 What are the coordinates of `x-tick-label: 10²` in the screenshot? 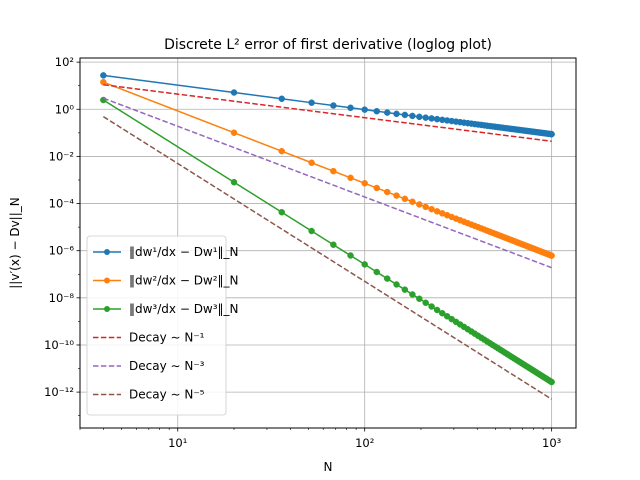 It's located at (364, 443).